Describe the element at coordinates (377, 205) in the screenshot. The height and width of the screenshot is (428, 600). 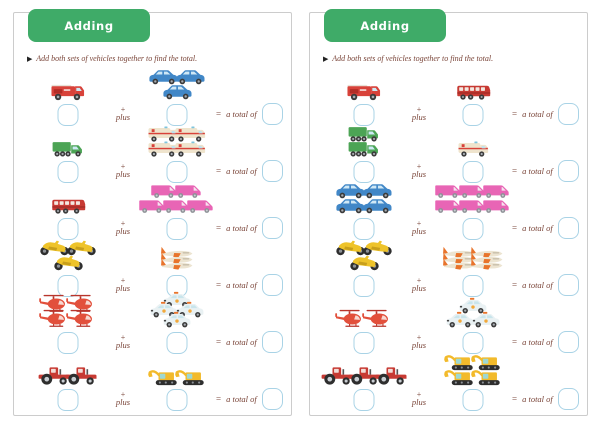
I see `blue-car-icon` at that location.